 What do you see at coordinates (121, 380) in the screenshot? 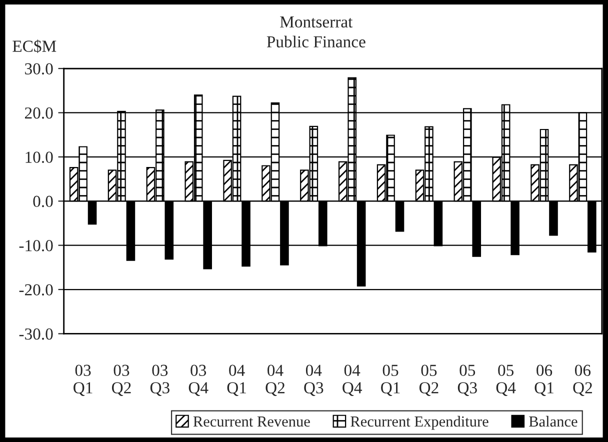
I see `x-tick-label: 03 Q2` at bounding box center [121, 380].